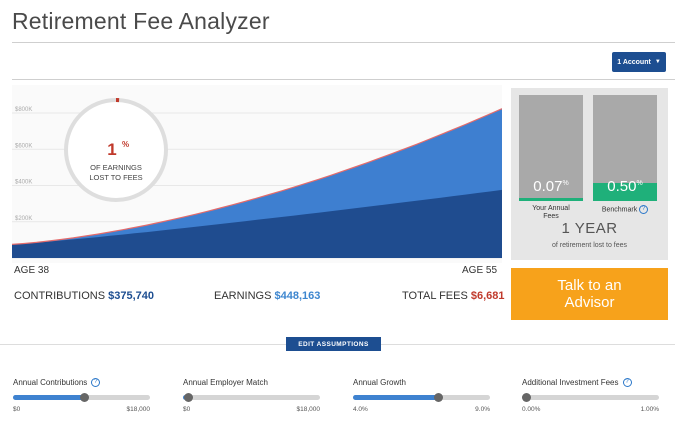  What do you see at coordinates (125, 144) in the screenshot?
I see `gauge-unit: %` at bounding box center [125, 144].